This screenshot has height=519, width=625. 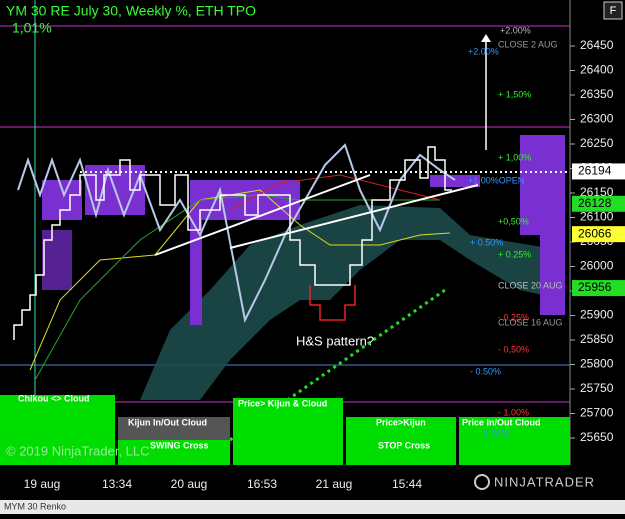 I want to click on level-label: CLOSE 2 AUG, so click(x=528, y=44).